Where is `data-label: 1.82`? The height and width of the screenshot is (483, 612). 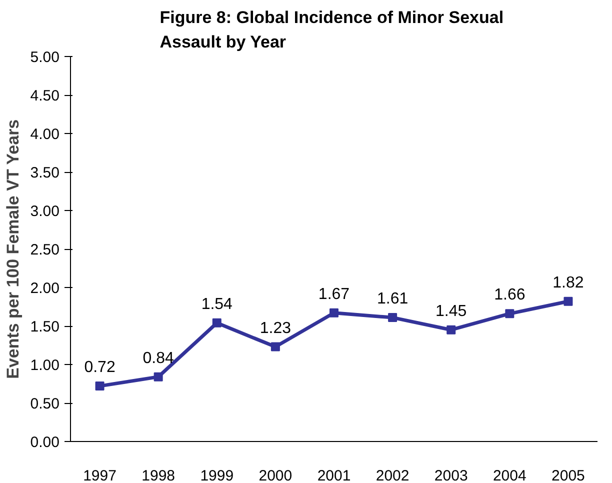
data-label: 1.82 is located at coordinates (568, 283).